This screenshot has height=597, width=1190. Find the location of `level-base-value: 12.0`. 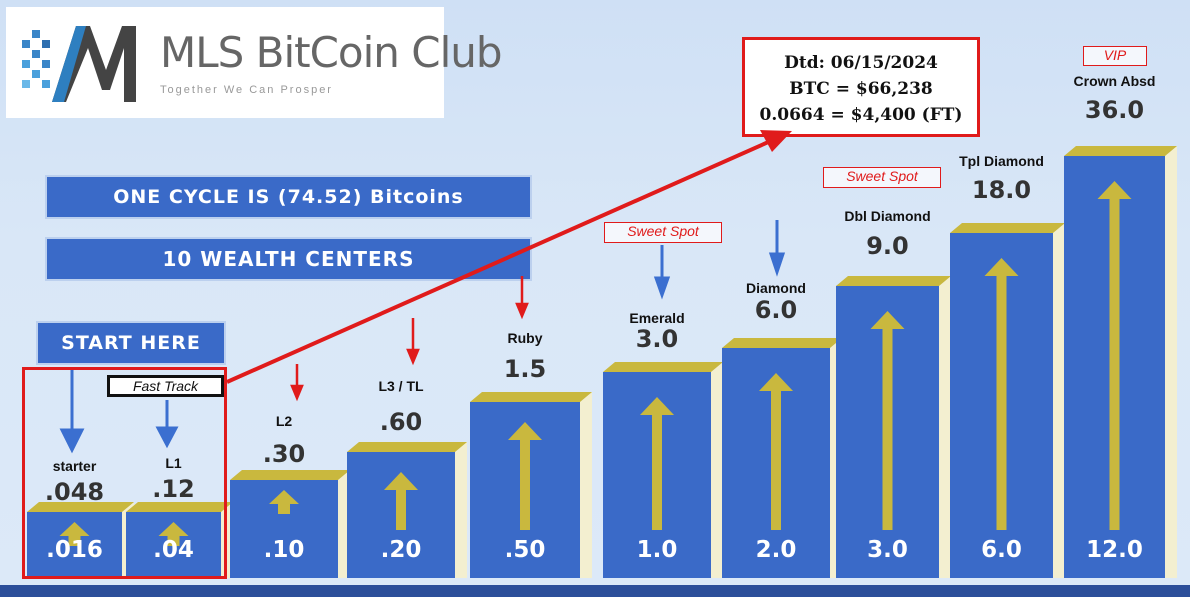

level-base-value: 12.0 is located at coordinates (1114, 550).